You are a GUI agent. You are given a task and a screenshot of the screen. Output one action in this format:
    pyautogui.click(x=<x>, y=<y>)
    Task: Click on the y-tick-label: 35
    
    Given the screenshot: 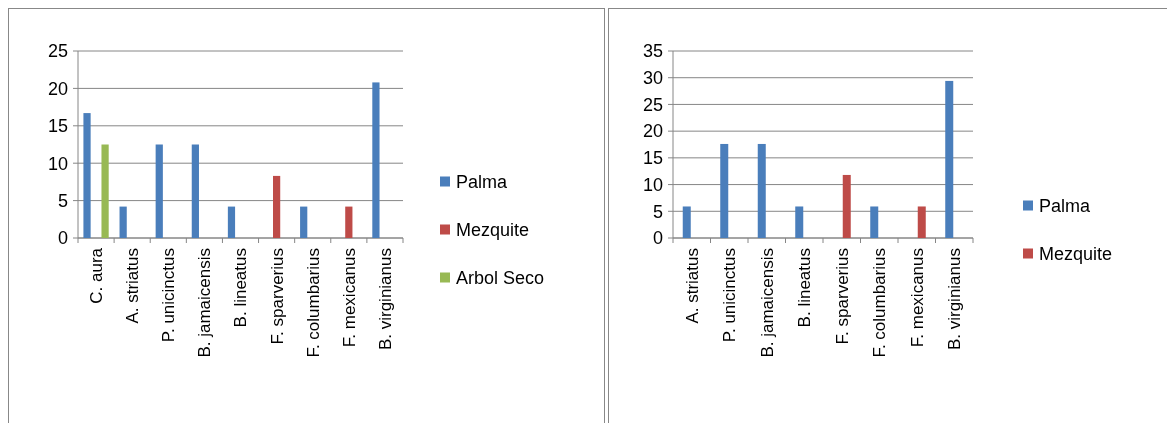 What is the action you would take?
    pyautogui.click(x=652, y=51)
    